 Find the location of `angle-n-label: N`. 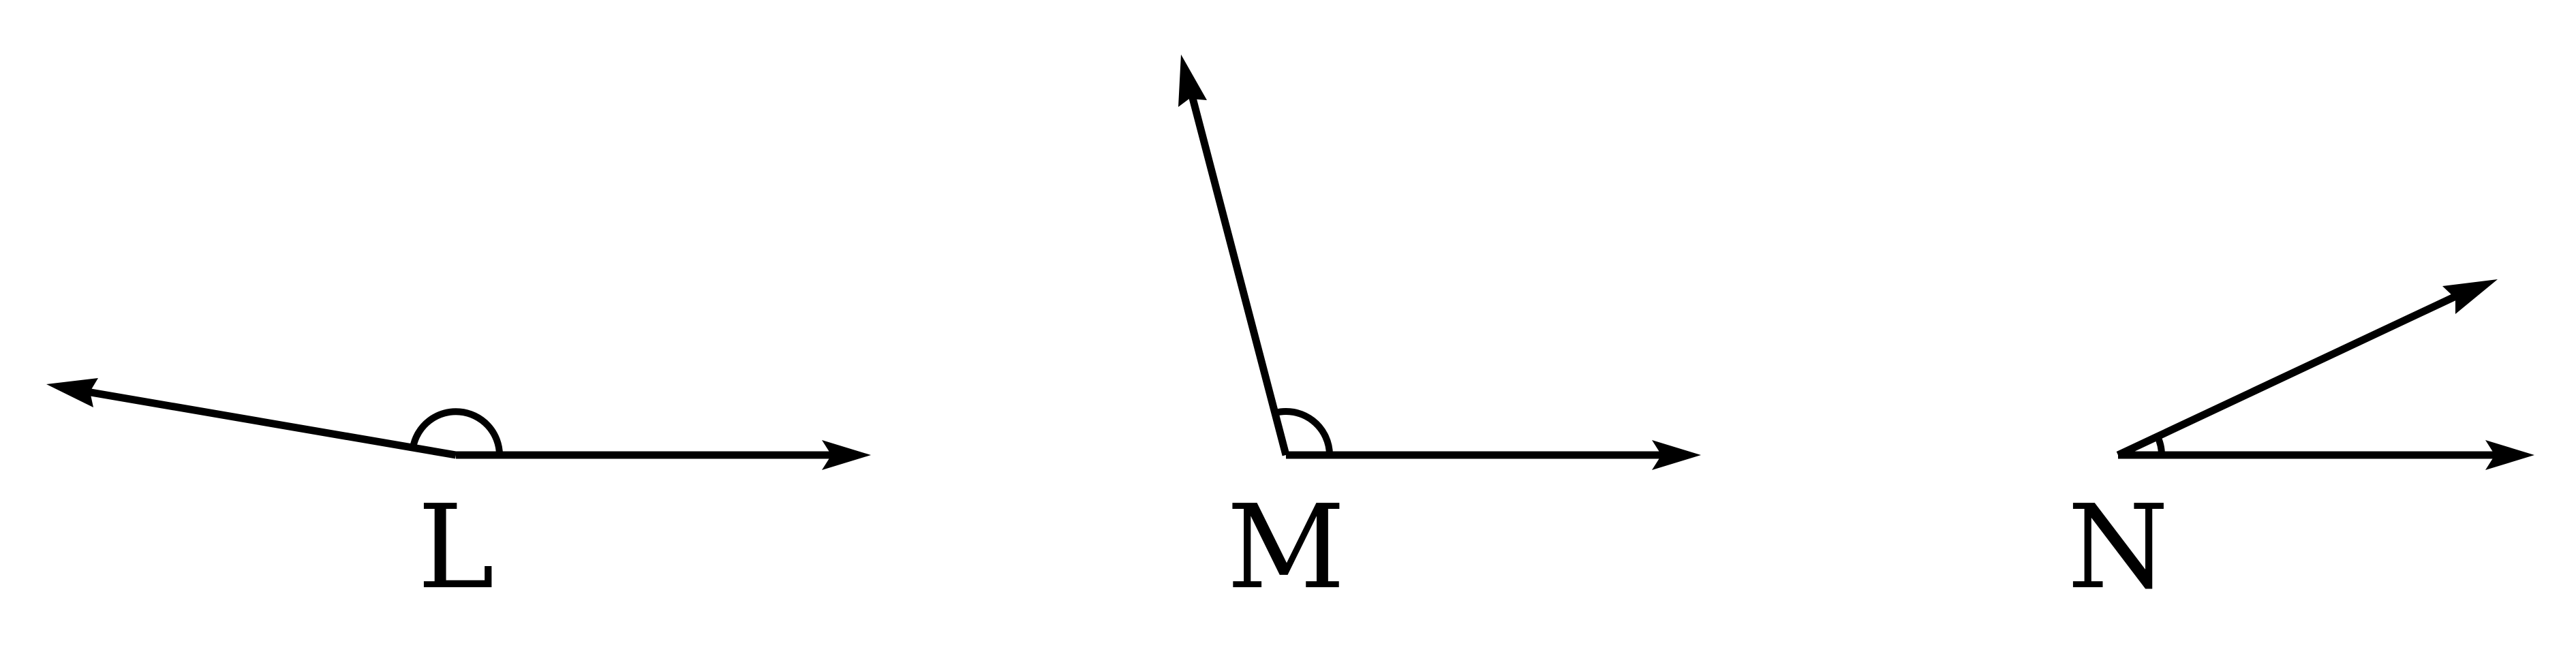

angle-n-label: N is located at coordinates (2118, 547).